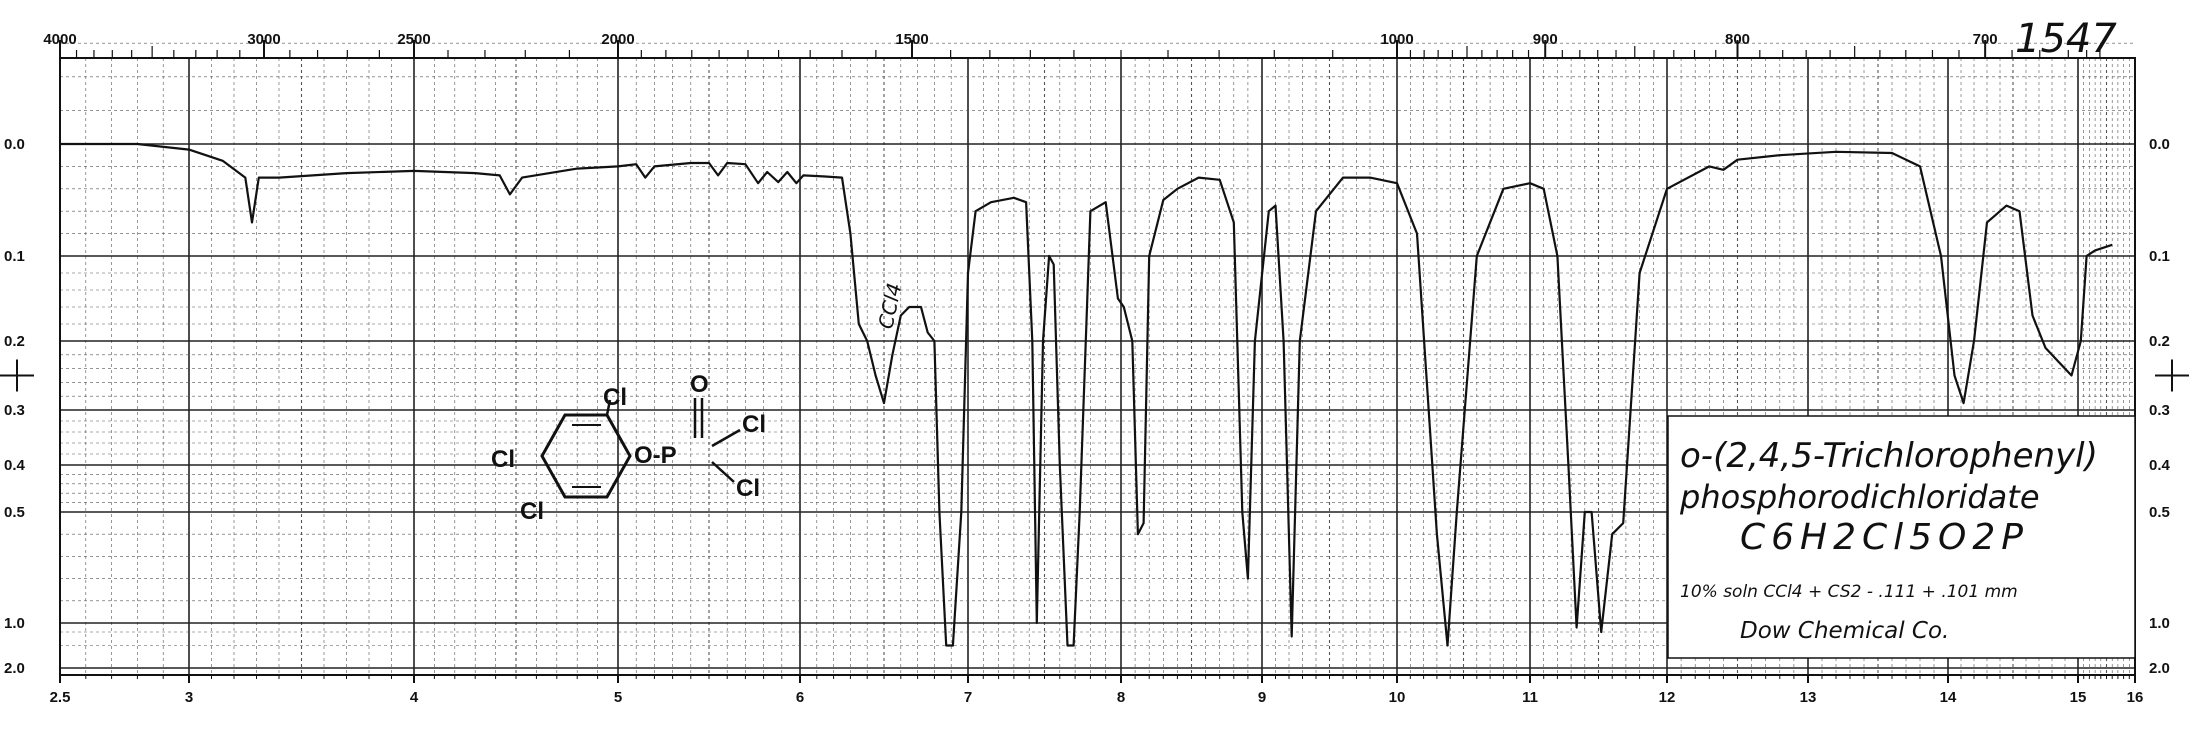 Image resolution: width=2193 pixels, height=740 pixels. I want to click on bottom-tick-label: 10, so click(1397, 697).